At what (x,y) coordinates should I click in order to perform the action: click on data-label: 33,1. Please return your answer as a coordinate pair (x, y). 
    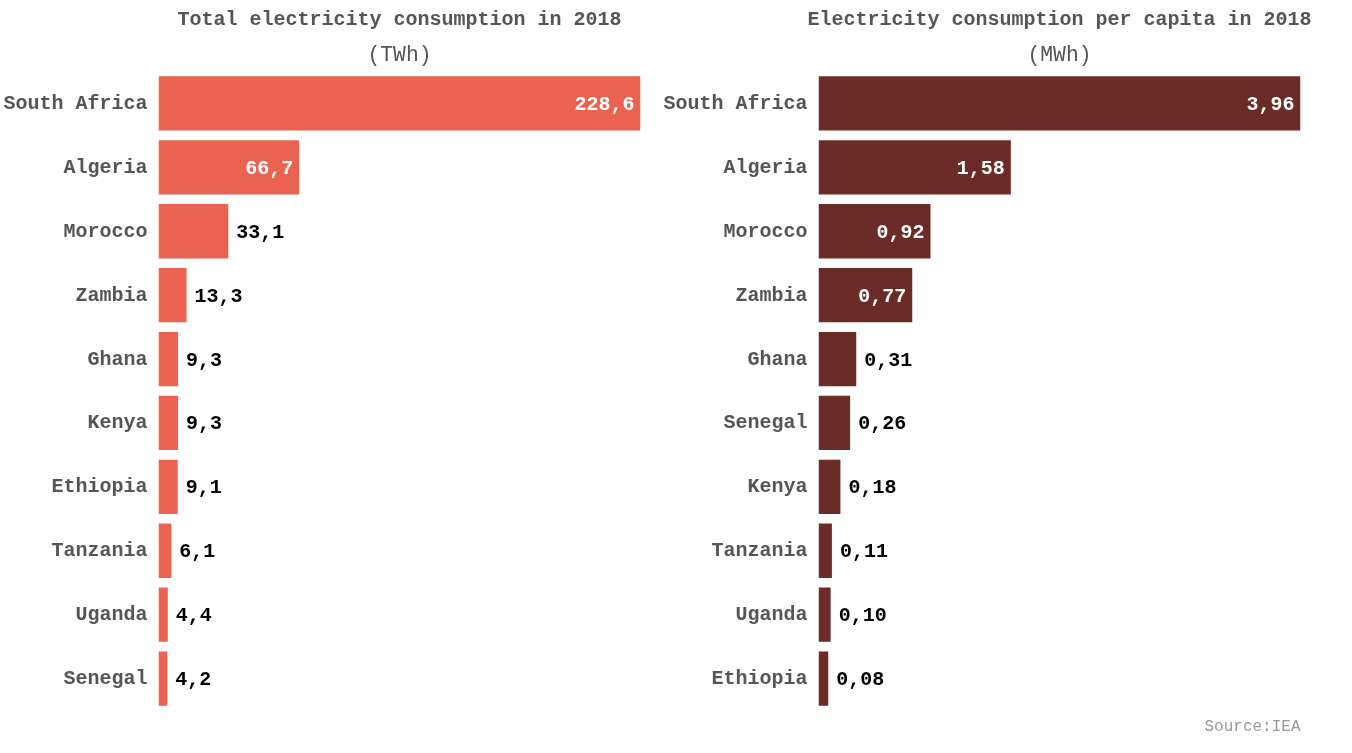
    Looking at the image, I should click on (260, 232).